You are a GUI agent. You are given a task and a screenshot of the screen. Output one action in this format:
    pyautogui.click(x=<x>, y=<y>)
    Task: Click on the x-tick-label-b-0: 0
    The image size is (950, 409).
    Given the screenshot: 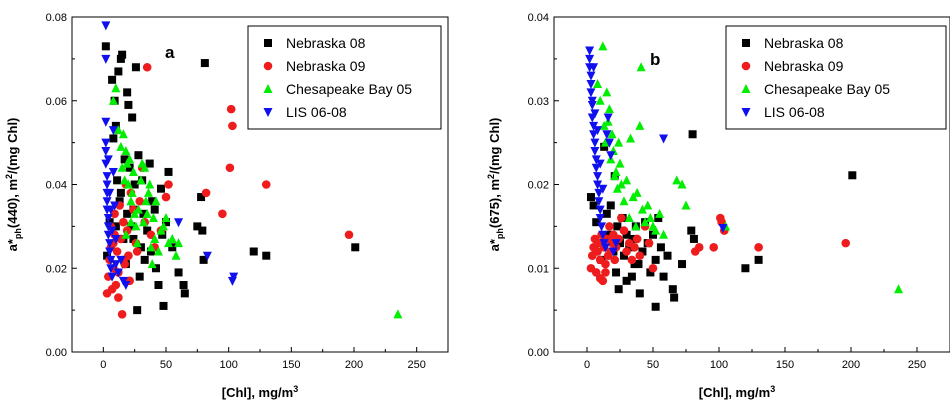 What is the action you would take?
    pyautogui.click(x=587, y=365)
    